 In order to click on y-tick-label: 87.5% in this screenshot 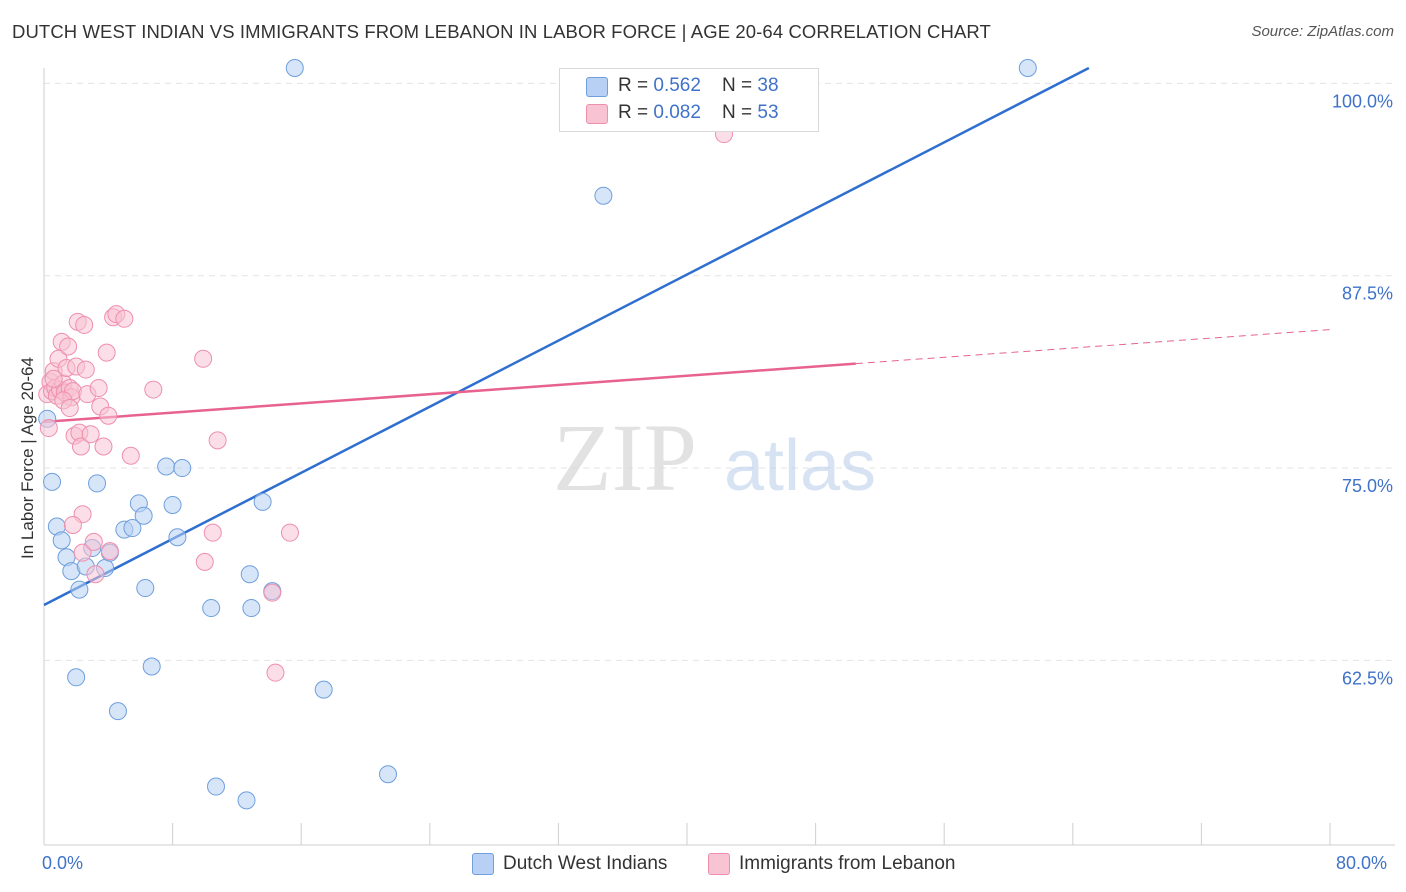, I will do `click(1367, 294)`.